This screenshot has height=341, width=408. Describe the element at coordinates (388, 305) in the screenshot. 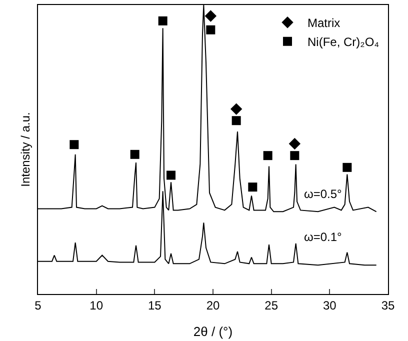

I see `x-tick-label: 35` at that location.